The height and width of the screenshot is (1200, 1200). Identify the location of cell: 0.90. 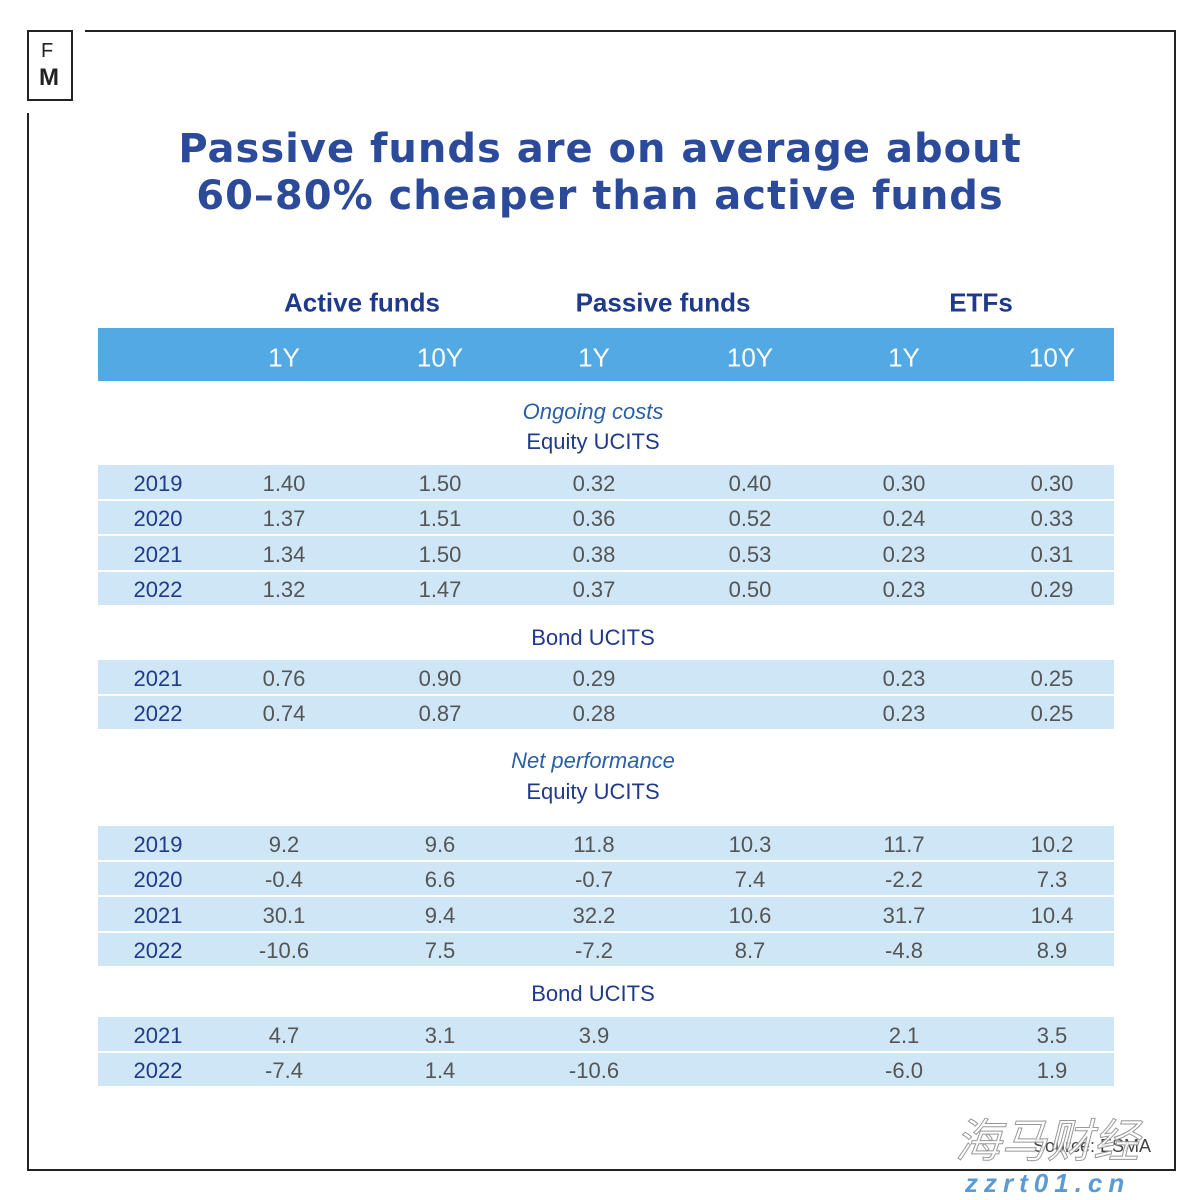
(440, 678).